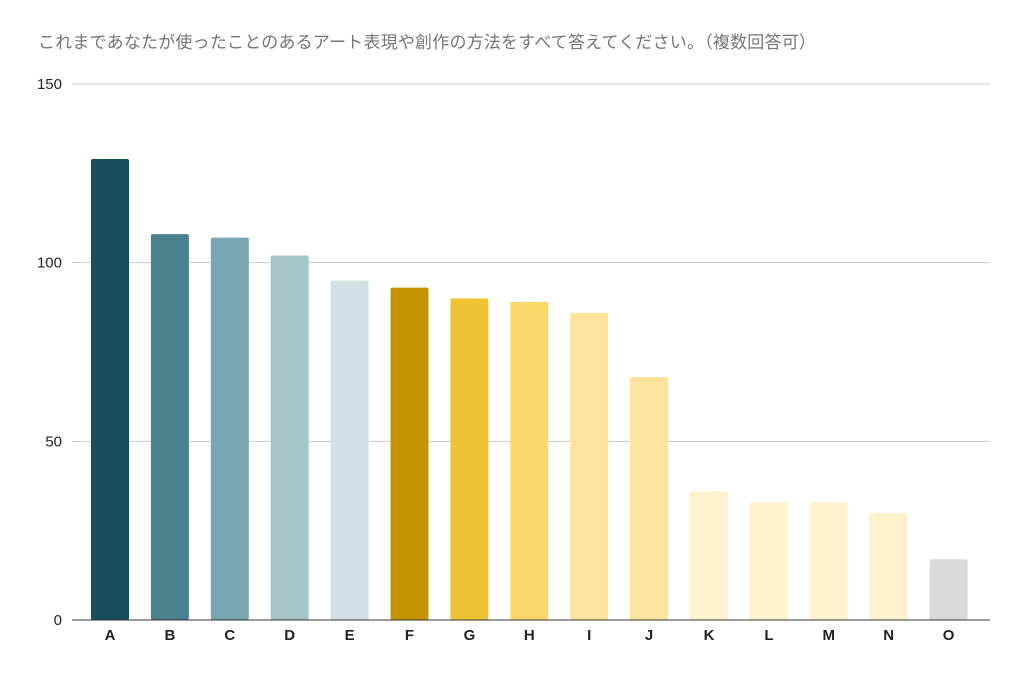 The height and width of the screenshot is (679, 1024). What do you see at coordinates (49, 263) in the screenshot?
I see `y-tick-label: 100` at bounding box center [49, 263].